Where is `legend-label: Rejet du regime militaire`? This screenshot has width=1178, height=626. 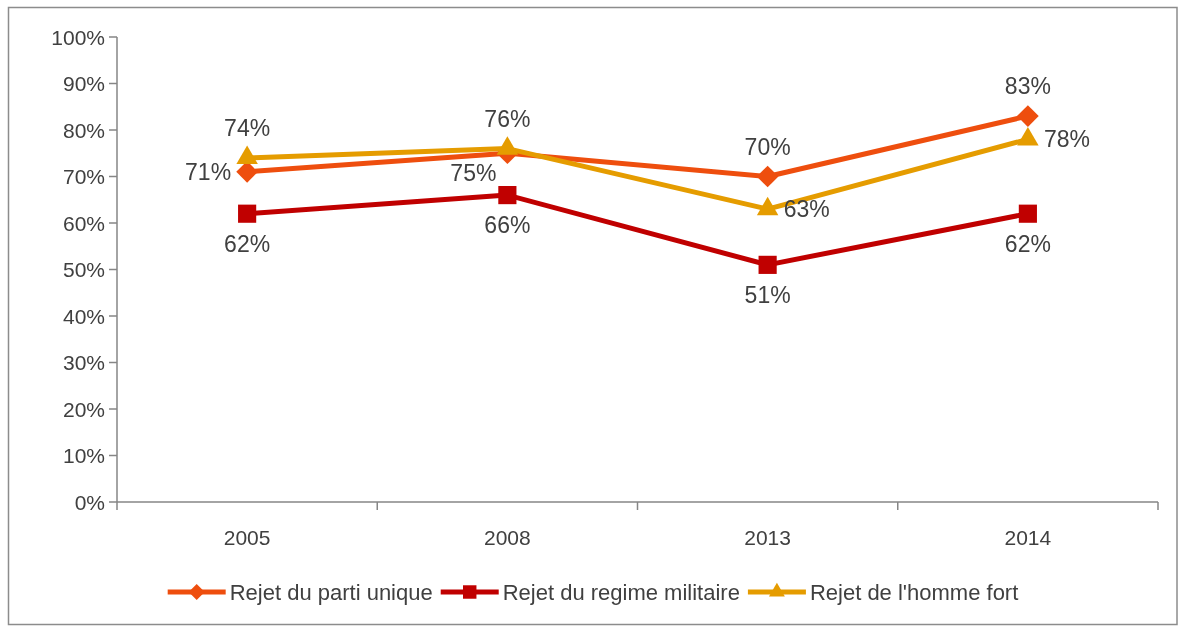
legend-label: Rejet du regime militaire is located at coordinates (621, 592).